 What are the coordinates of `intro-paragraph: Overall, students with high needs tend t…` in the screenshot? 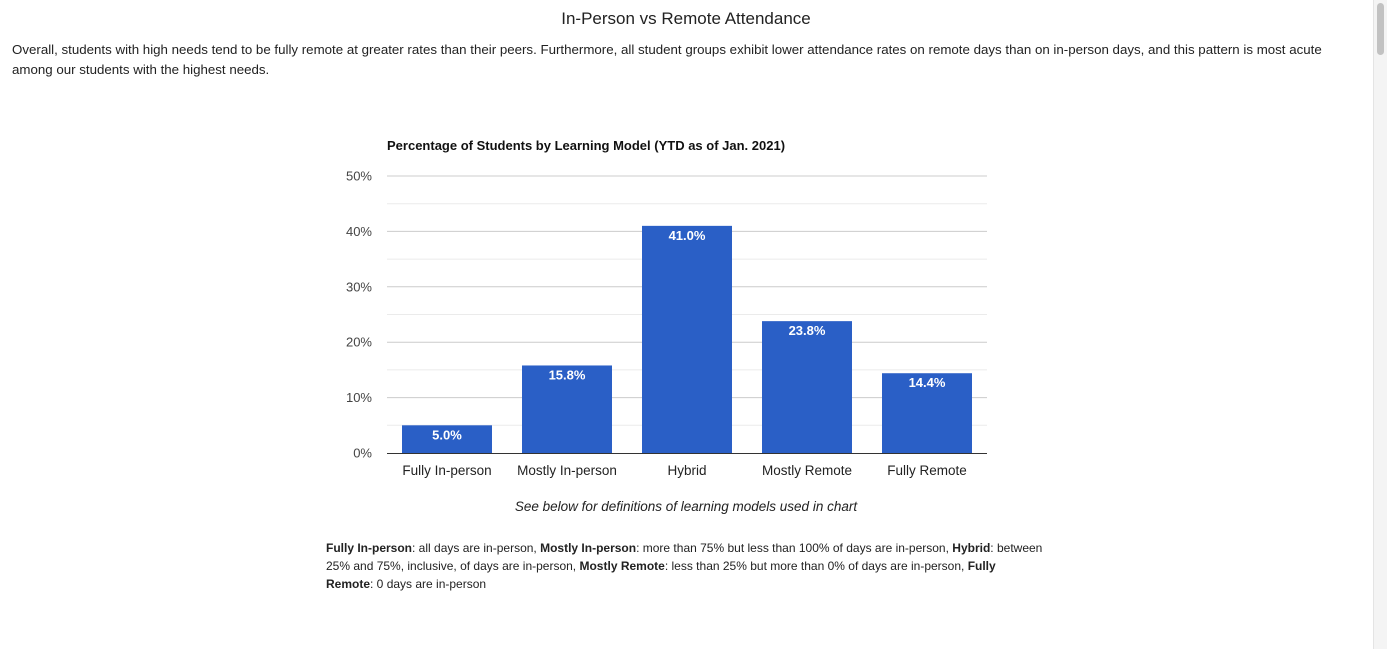 It's located at (667, 59).